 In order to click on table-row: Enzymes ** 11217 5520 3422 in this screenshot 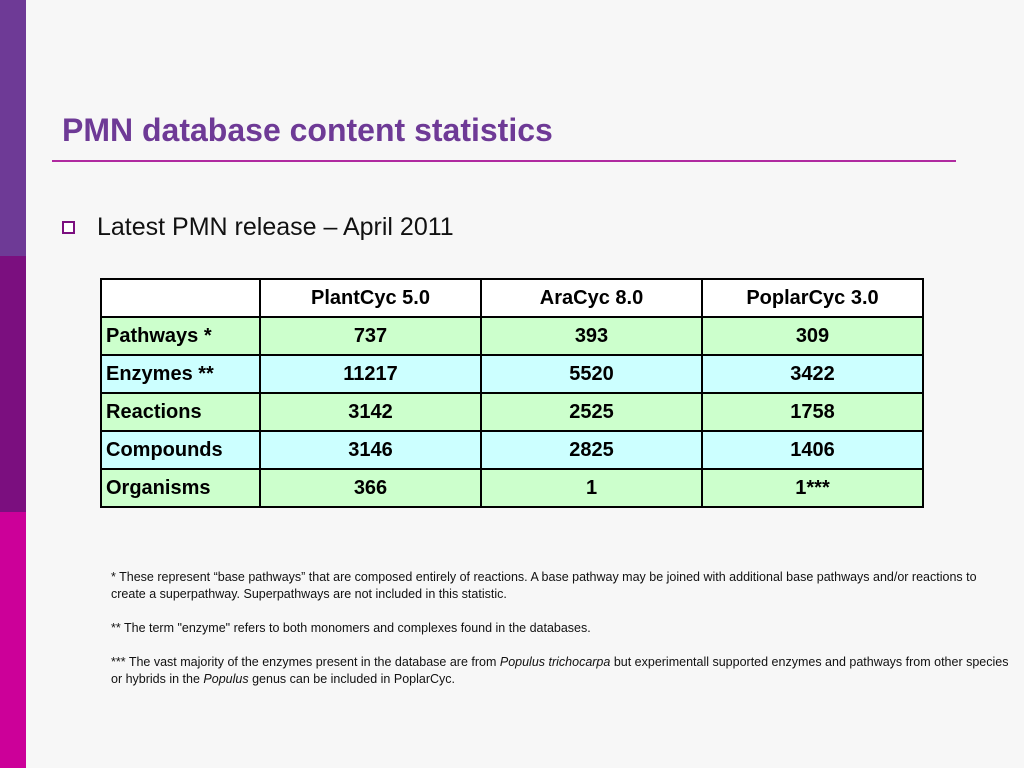, I will do `click(512, 374)`.